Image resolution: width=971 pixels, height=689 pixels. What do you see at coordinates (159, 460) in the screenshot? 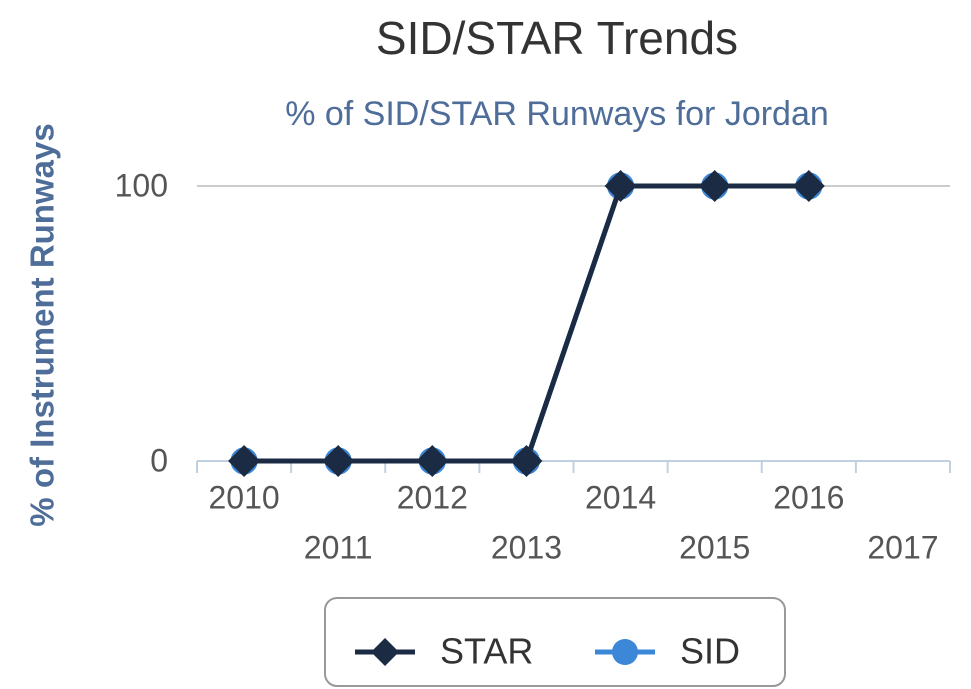
I see `y-tick-label: 0` at bounding box center [159, 460].